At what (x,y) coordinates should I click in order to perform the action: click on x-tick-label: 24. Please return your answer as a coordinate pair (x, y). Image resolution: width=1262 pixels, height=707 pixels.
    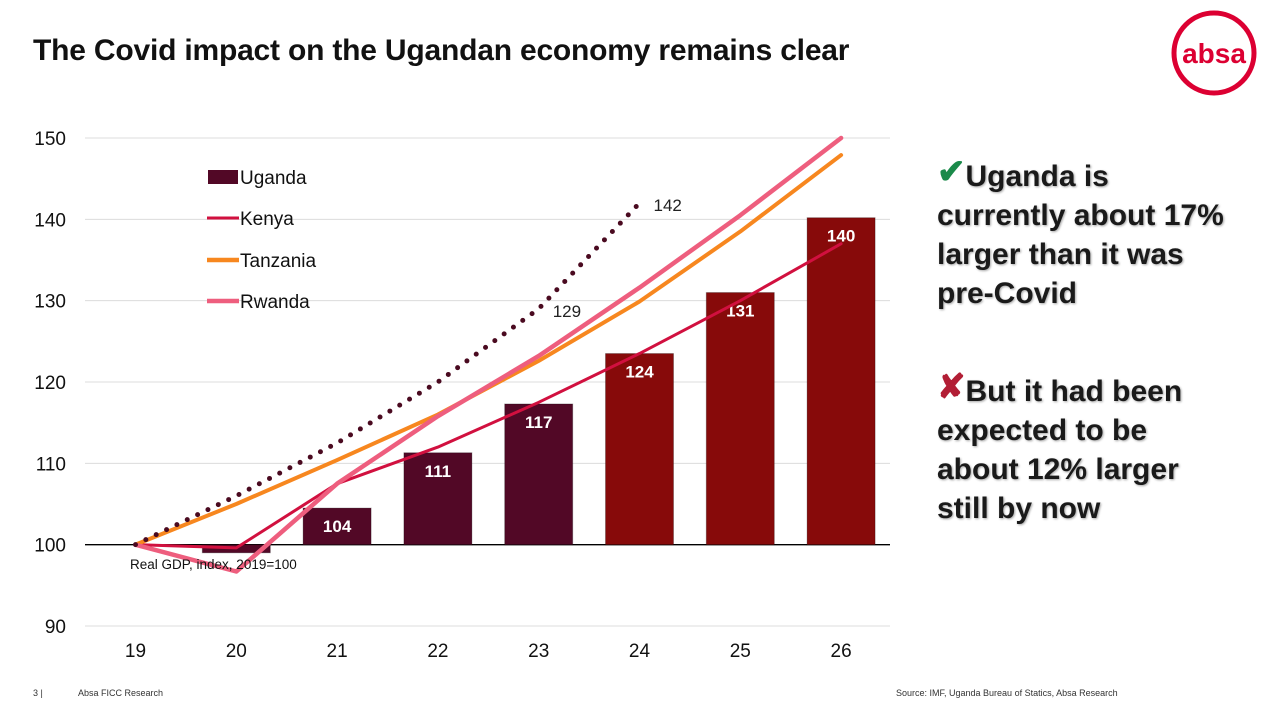
    Looking at the image, I should click on (640, 651).